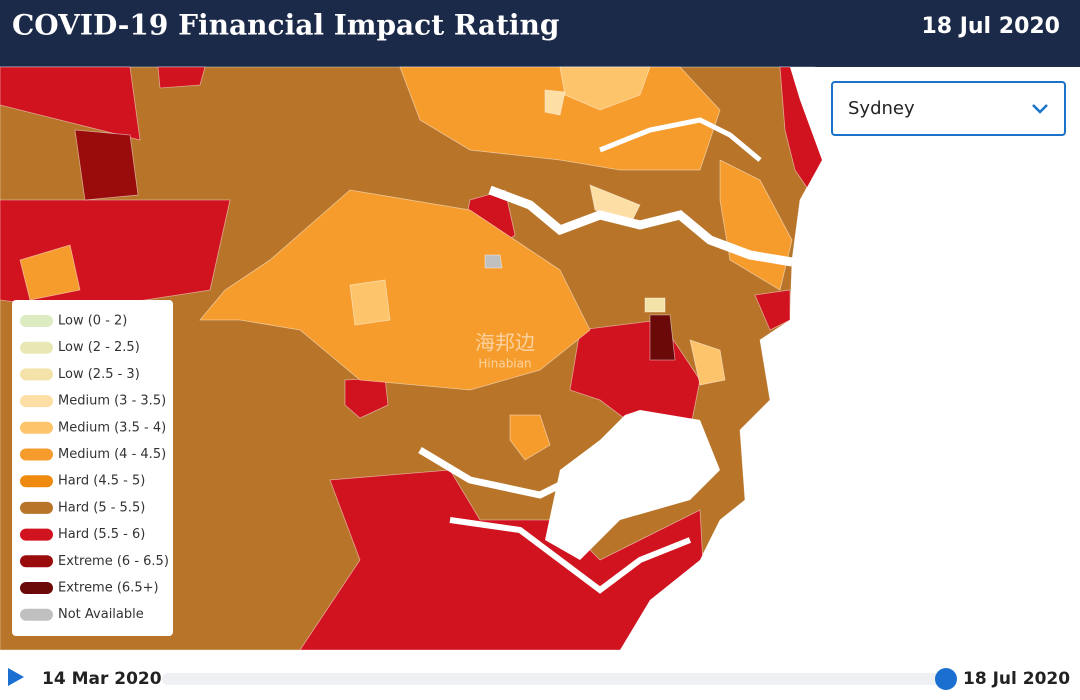 This screenshot has width=1080, height=700. What do you see at coordinates (946, 679) in the screenshot?
I see `timeline-knob` at bounding box center [946, 679].